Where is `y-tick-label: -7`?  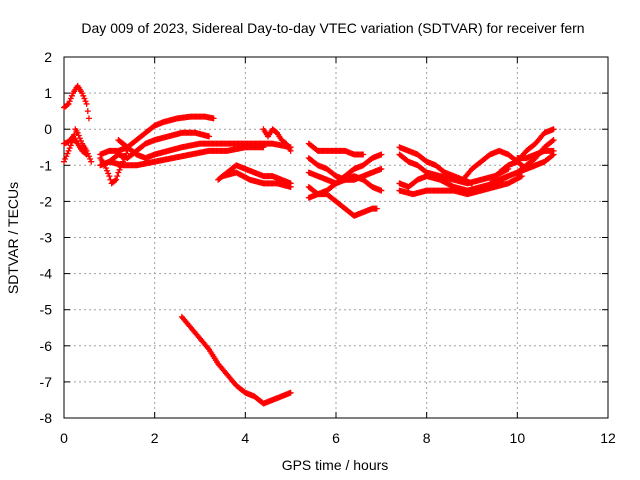 y-tick-label: -7 is located at coordinates (46, 382).